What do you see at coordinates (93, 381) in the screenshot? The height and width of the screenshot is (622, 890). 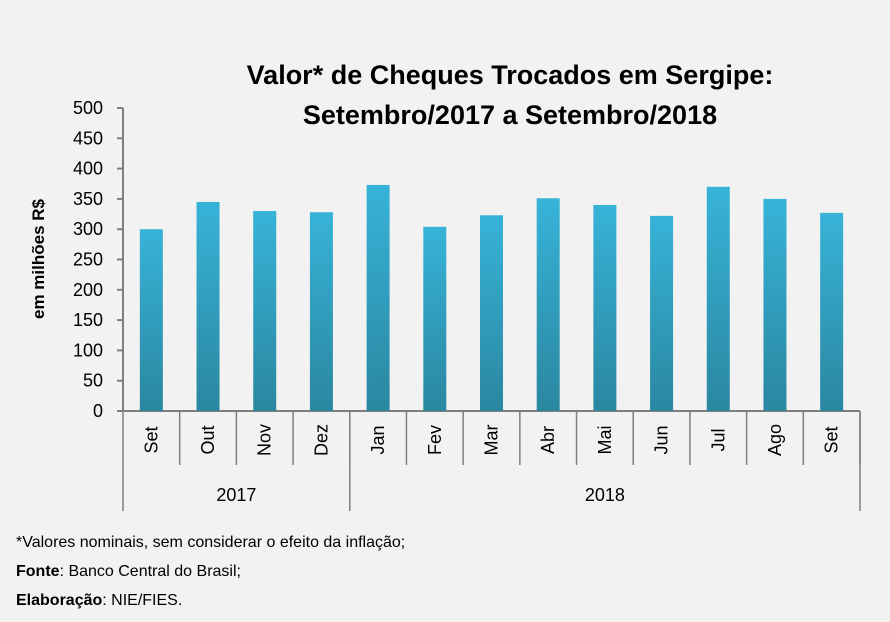 I see `y-tick-label: 50` at bounding box center [93, 381].